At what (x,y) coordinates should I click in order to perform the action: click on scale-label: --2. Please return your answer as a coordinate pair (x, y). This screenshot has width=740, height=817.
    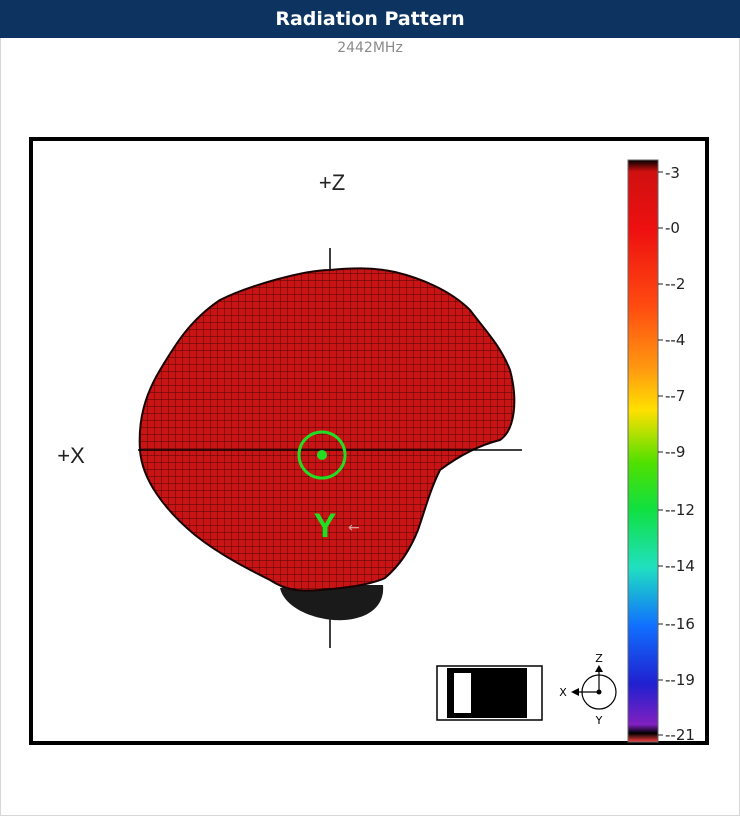
    Looking at the image, I should click on (675, 284).